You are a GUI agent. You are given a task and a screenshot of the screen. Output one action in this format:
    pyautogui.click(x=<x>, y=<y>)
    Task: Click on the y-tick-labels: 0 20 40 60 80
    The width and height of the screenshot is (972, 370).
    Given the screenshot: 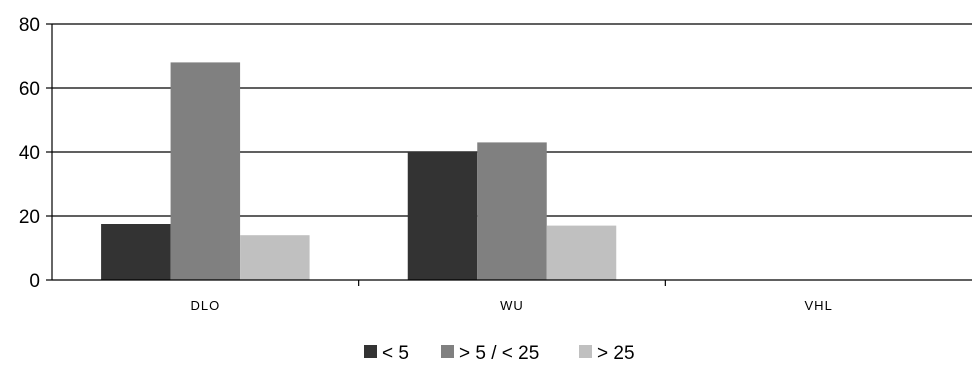 What is the action you would take?
    pyautogui.click(x=29, y=153)
    